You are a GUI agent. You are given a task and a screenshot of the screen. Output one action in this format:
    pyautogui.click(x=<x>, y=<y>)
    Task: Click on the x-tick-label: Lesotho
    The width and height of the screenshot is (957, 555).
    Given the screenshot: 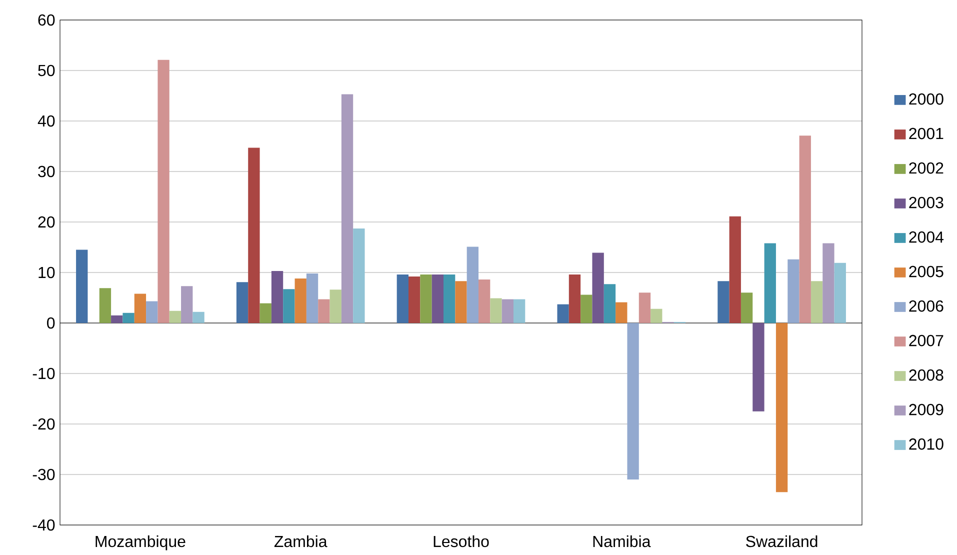 What is the action you would take?
    pyautogui.click(x=461, y=541)
    